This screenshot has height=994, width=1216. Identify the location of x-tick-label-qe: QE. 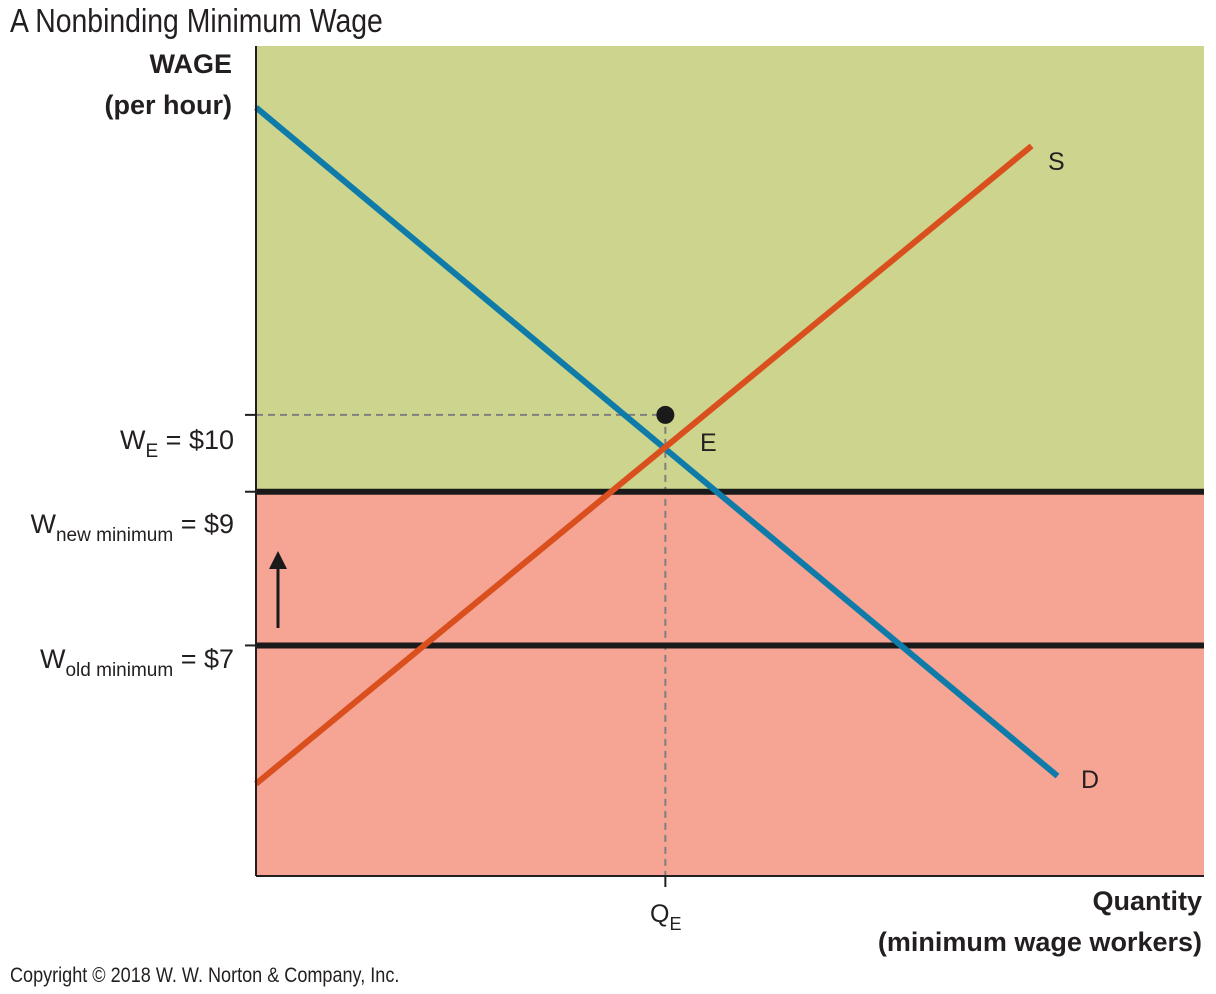
(665, 917).